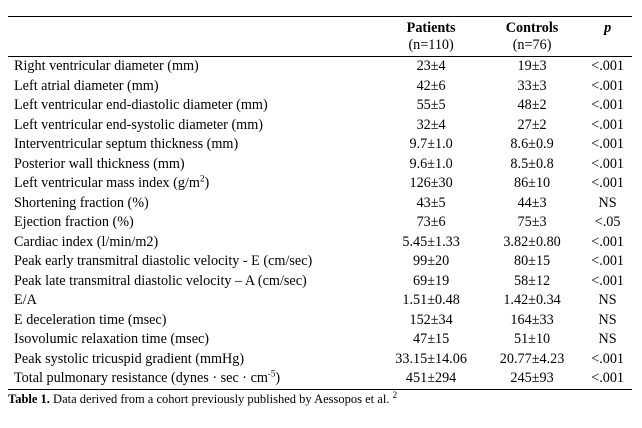  I want to click on row-label: Shortening fraction (%), so click(81, 202).